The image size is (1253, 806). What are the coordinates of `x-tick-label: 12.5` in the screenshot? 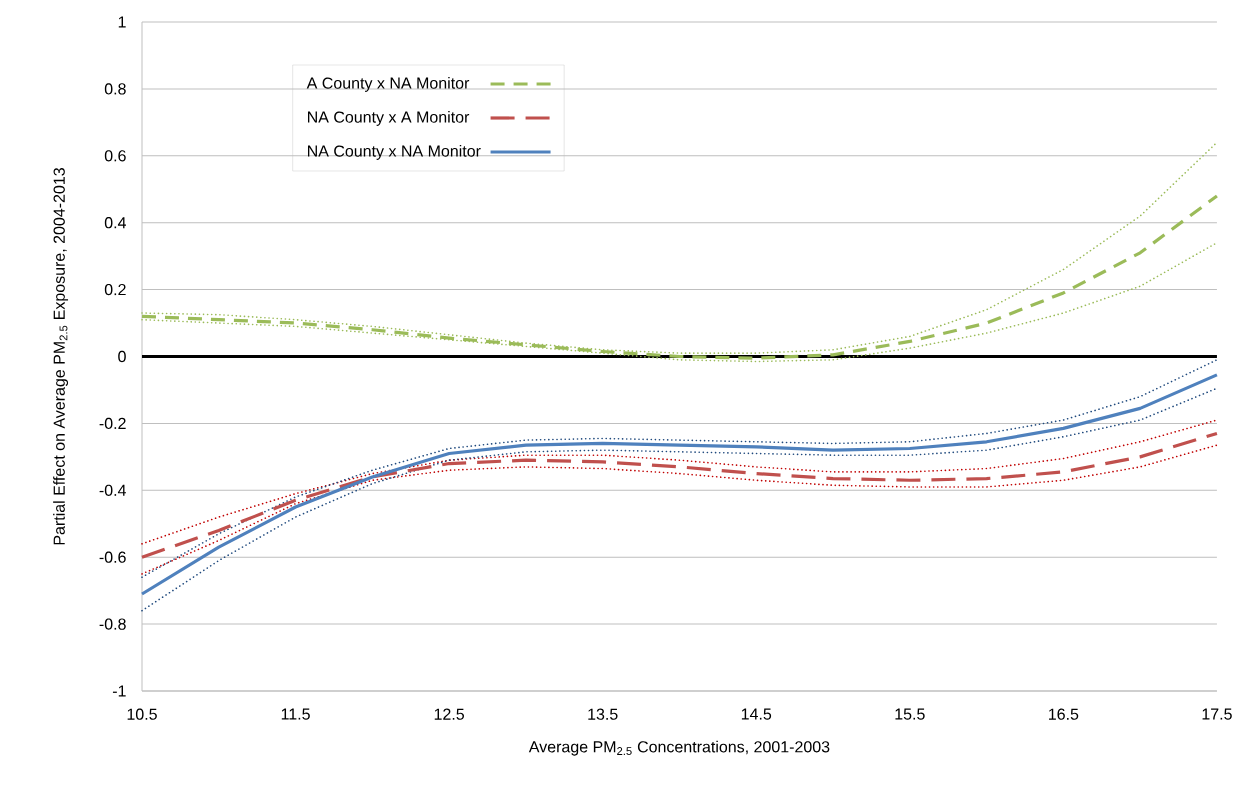 It's located at (449, 714).